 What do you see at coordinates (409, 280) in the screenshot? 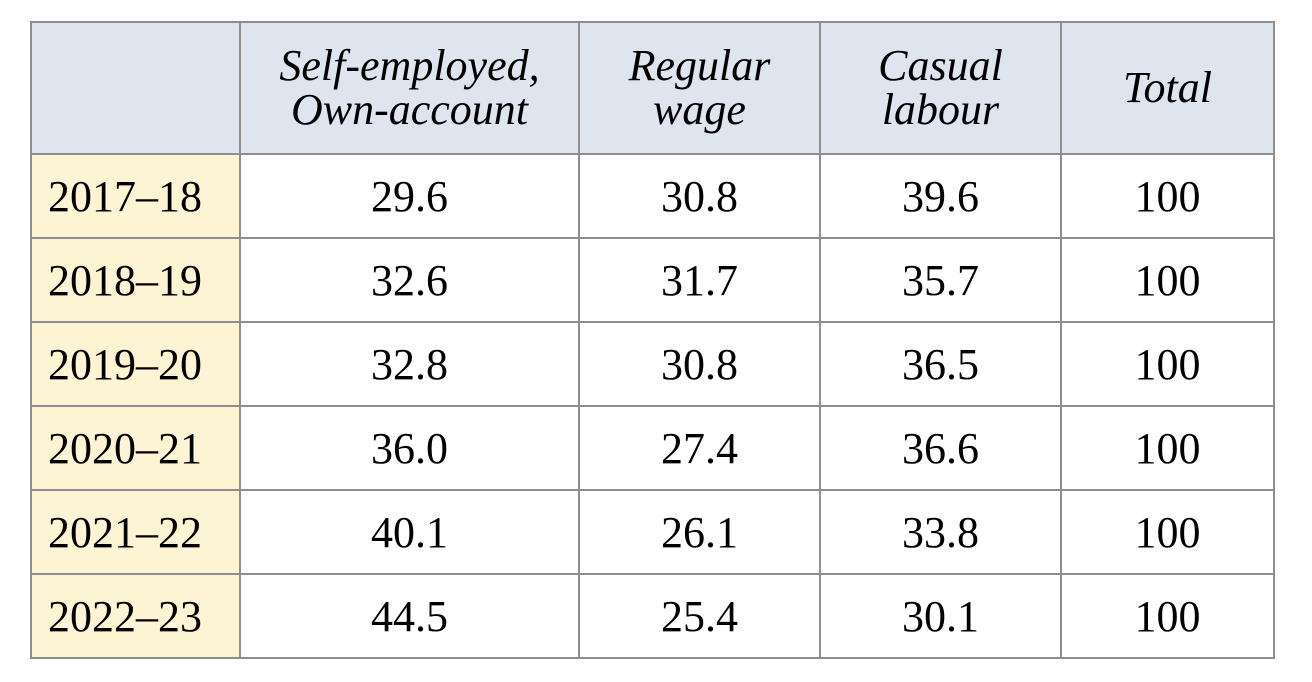
I see `cell-self-employed: 32.6` at bounding box center [409, 280].